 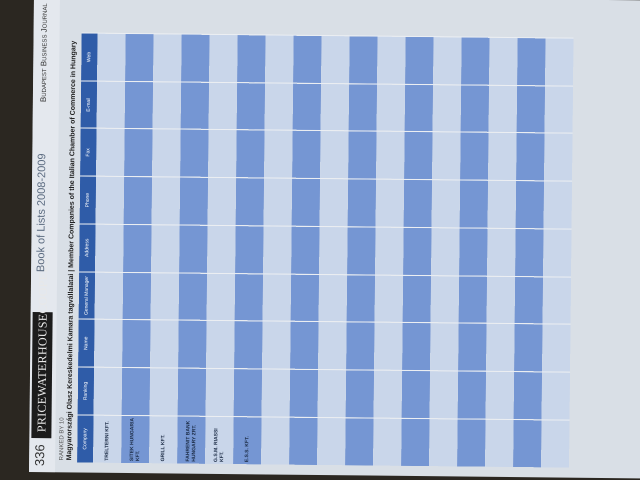 What do you see at coordinates (40, 455) in the screenshot?
I see `page-number: 336` at bounding box center [40, 455].